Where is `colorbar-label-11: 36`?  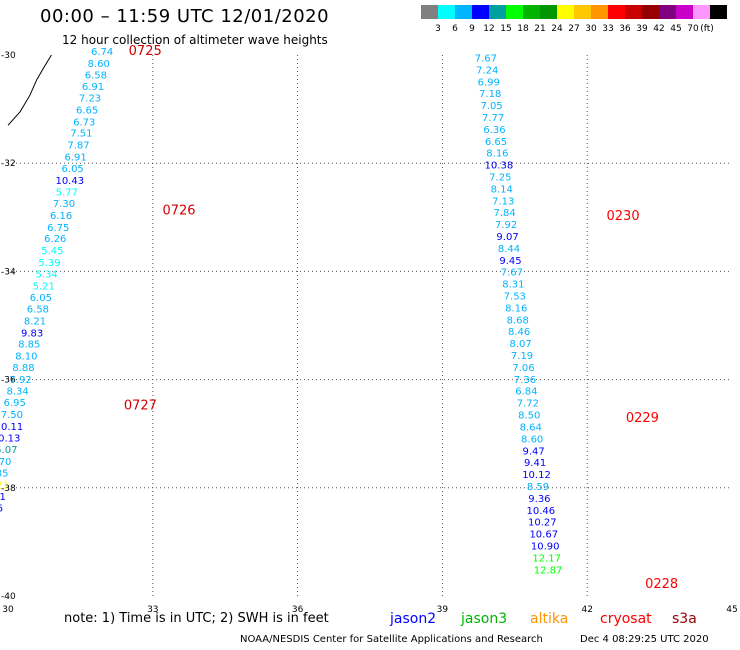
colorbar-label-11: 36 is located at coordinates (625, 29).